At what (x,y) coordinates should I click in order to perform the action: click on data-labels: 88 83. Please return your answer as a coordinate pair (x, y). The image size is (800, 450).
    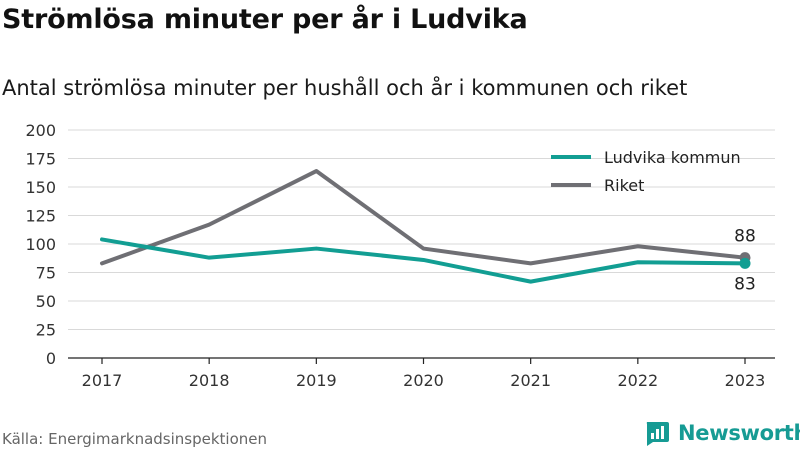
    Looking at the image, I should click on (745, 261).